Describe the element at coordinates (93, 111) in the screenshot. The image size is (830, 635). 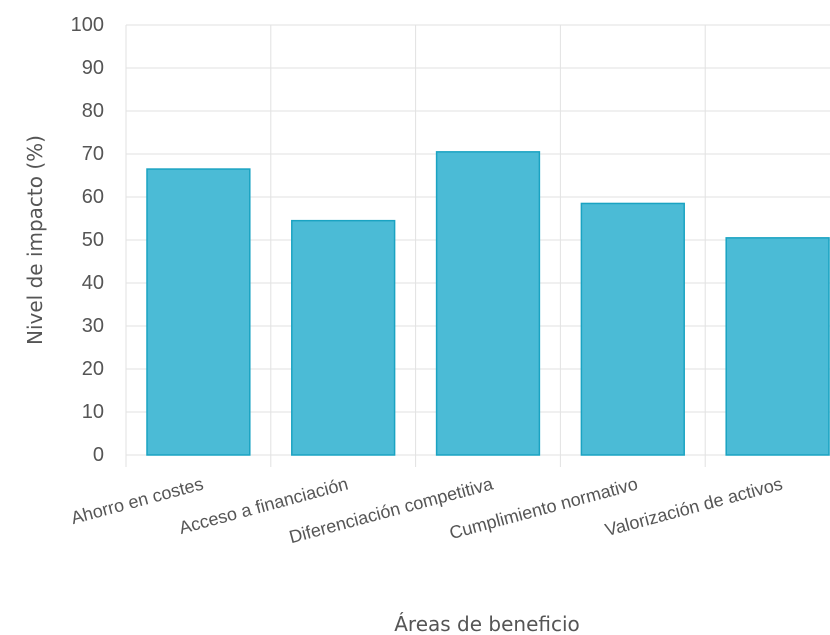
I see `y-tick-label: 80` at that location.